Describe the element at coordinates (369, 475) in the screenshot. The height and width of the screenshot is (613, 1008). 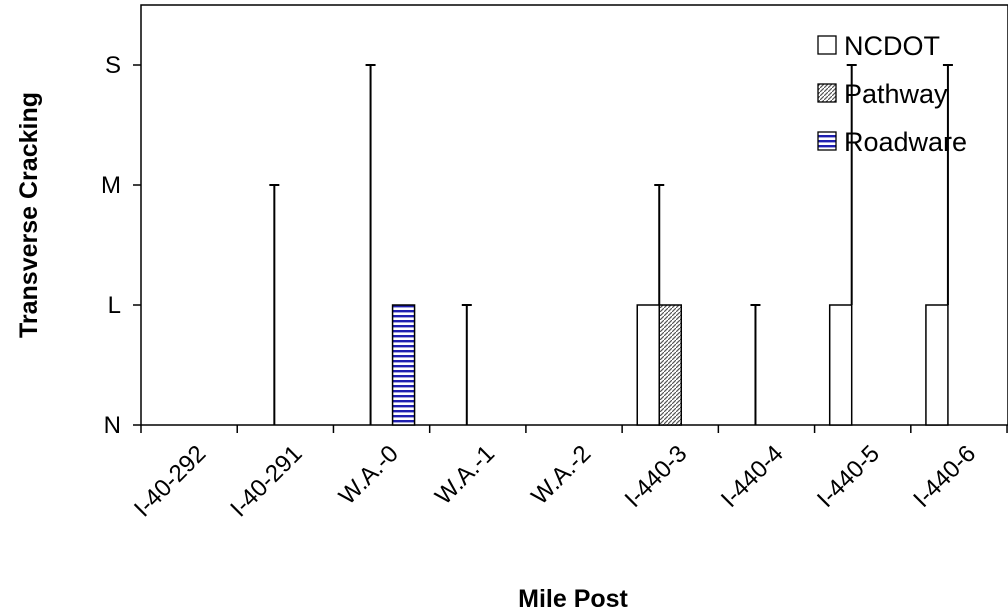
I see `x-tick-label: W.A.-0` at that location.